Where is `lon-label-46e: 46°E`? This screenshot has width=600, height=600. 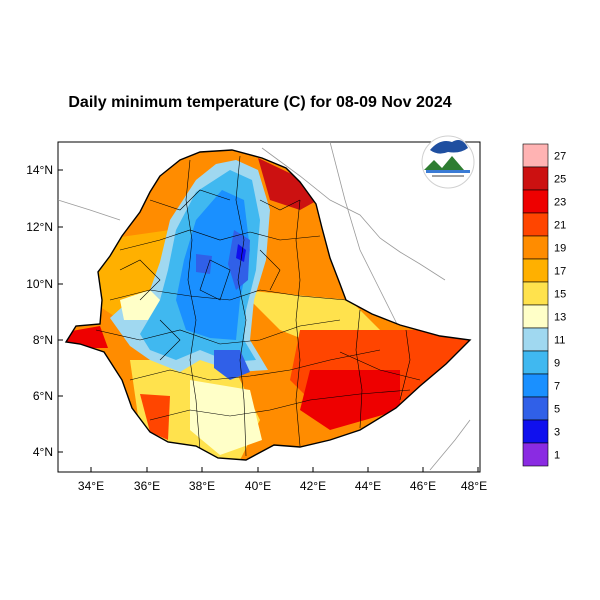 lon-label-46e: 46°E is located at coordinates (423, 486).